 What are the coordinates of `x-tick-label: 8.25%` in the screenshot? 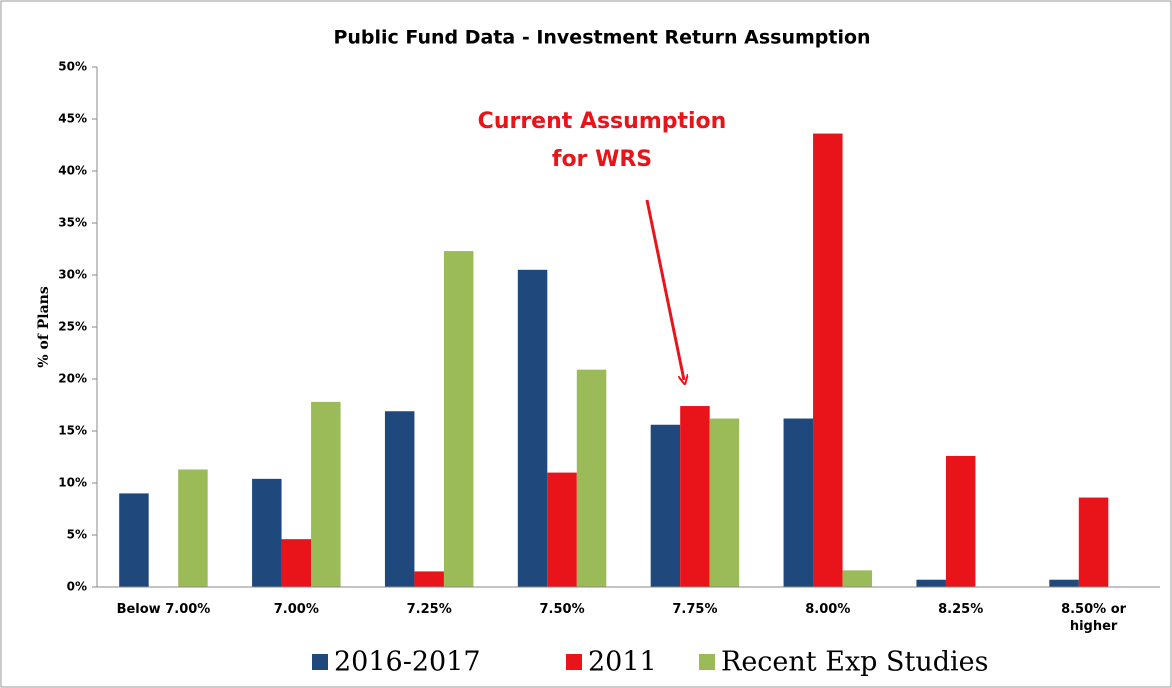 It's located at (961, 609).